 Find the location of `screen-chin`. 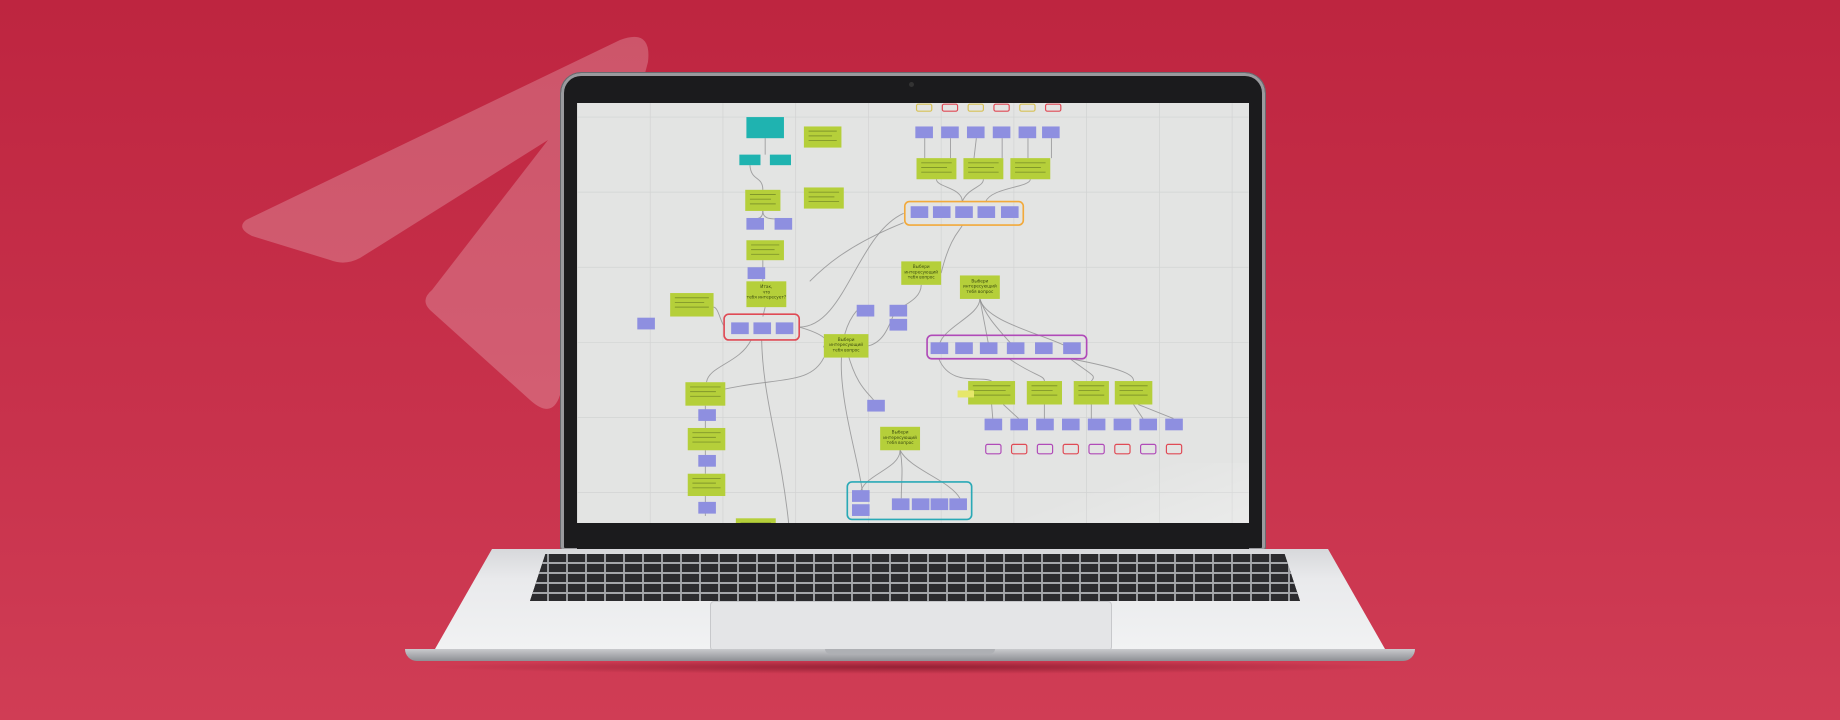

screen-chin is located at coordinates (913, 537).